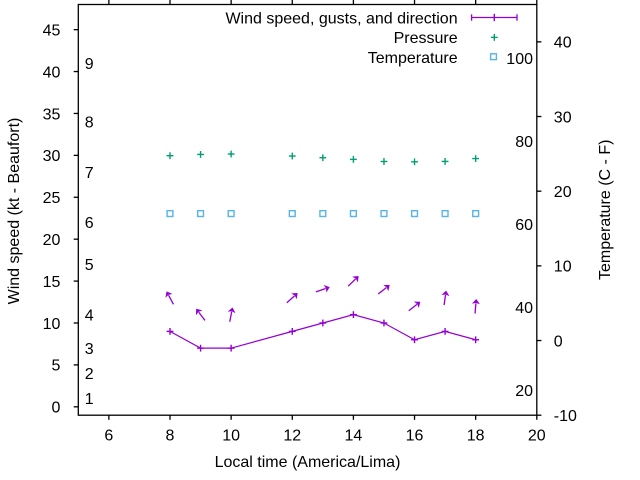  What do you see at coordinates (558, 341) in the screenshot?
I see `right-tick-label: 0` at bounding box center [558, 341].